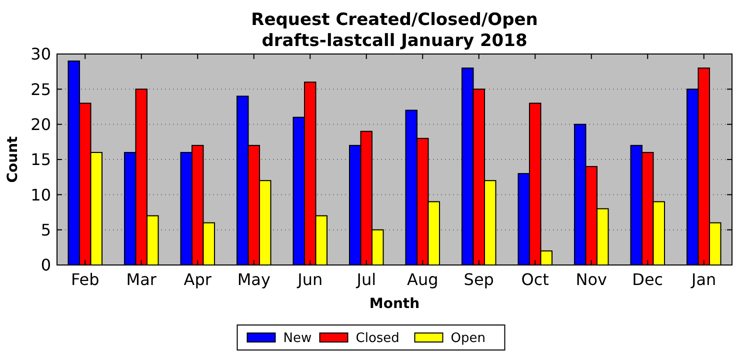  Describe the element at coordinates (40, 160) in the screenshot. I see `y-tick-label: 15` at that location.